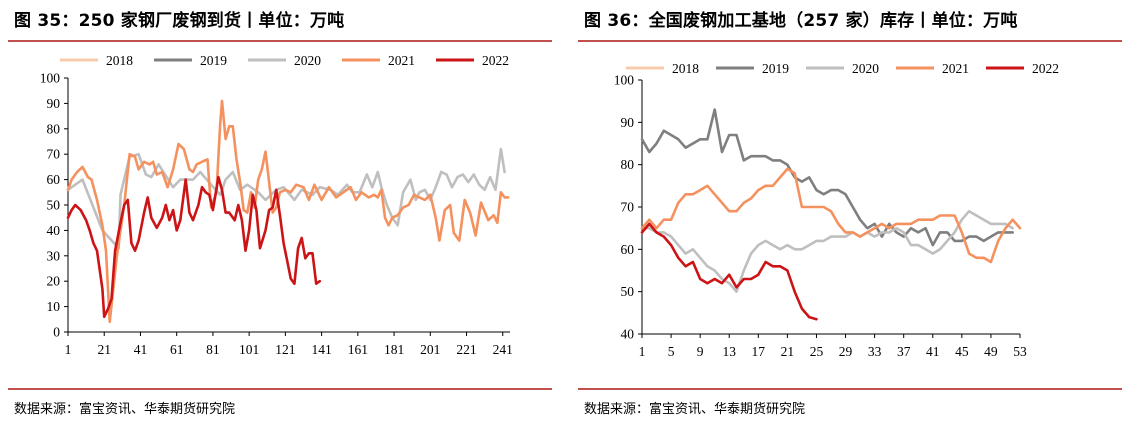 Image resolution: width=1126 pixels, height=426 pixels. Describe the element at coordinates (759, 351) in the screenshot. I see `x-tick-label: 17` at that location.